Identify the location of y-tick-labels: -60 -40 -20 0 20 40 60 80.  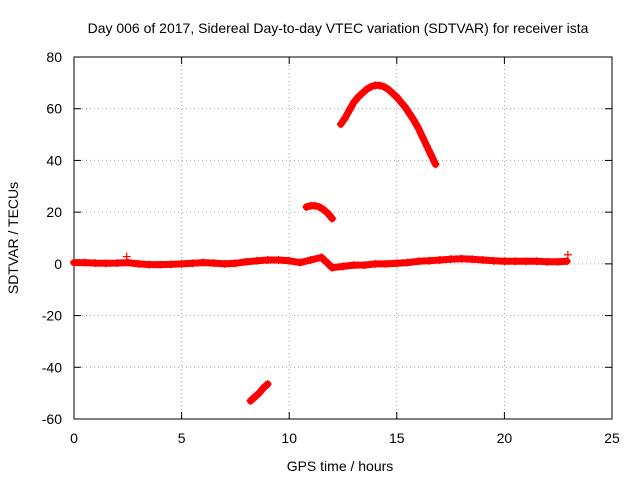
(52, 238).